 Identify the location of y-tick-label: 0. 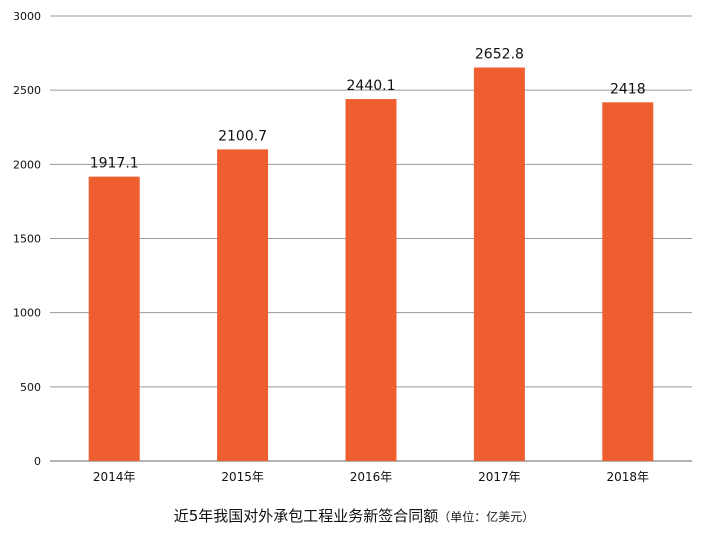
(37, 461).